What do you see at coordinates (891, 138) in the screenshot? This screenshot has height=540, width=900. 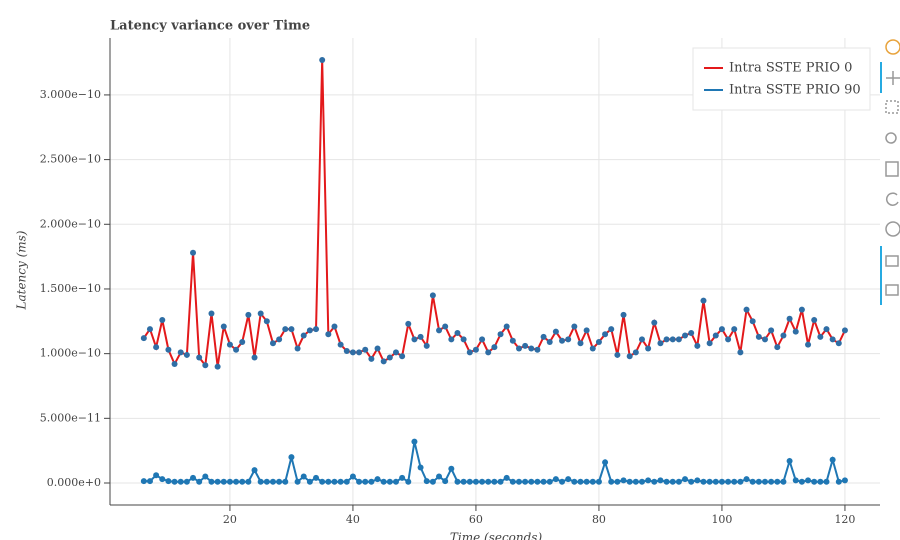 I see `wheel-zoom-tool` at bounding box center [891, 138].